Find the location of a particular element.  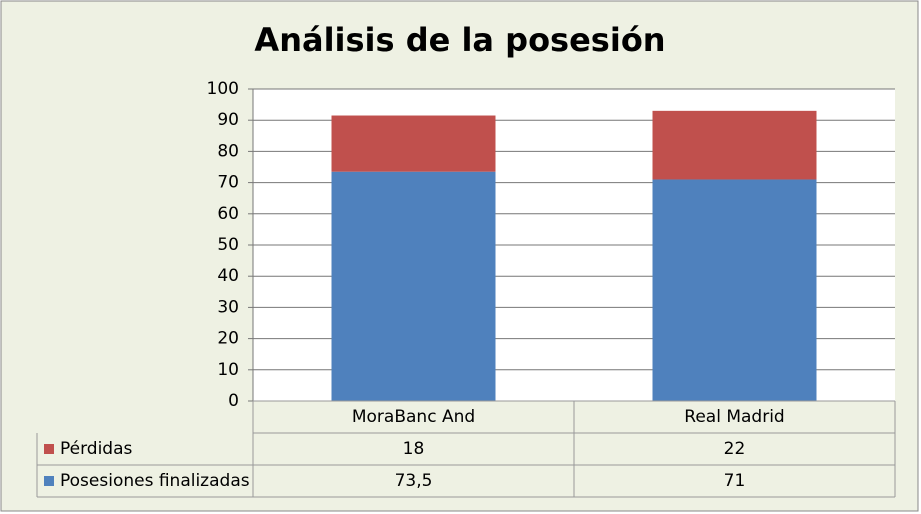

legend-label: Posesiones finalizadas is located at coordinates (155, 481).